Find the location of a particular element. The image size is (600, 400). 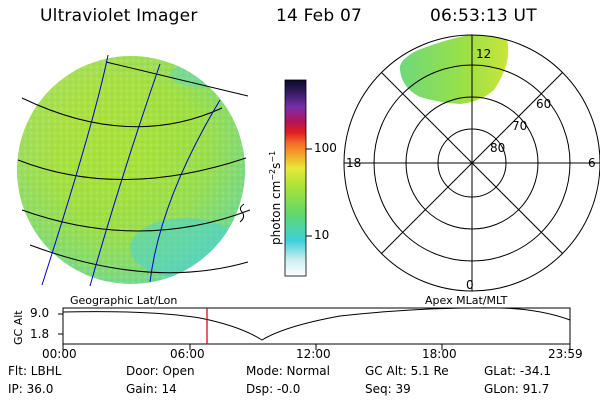

time-tick-0600: 06:00 is located at coordinates (187, 354).